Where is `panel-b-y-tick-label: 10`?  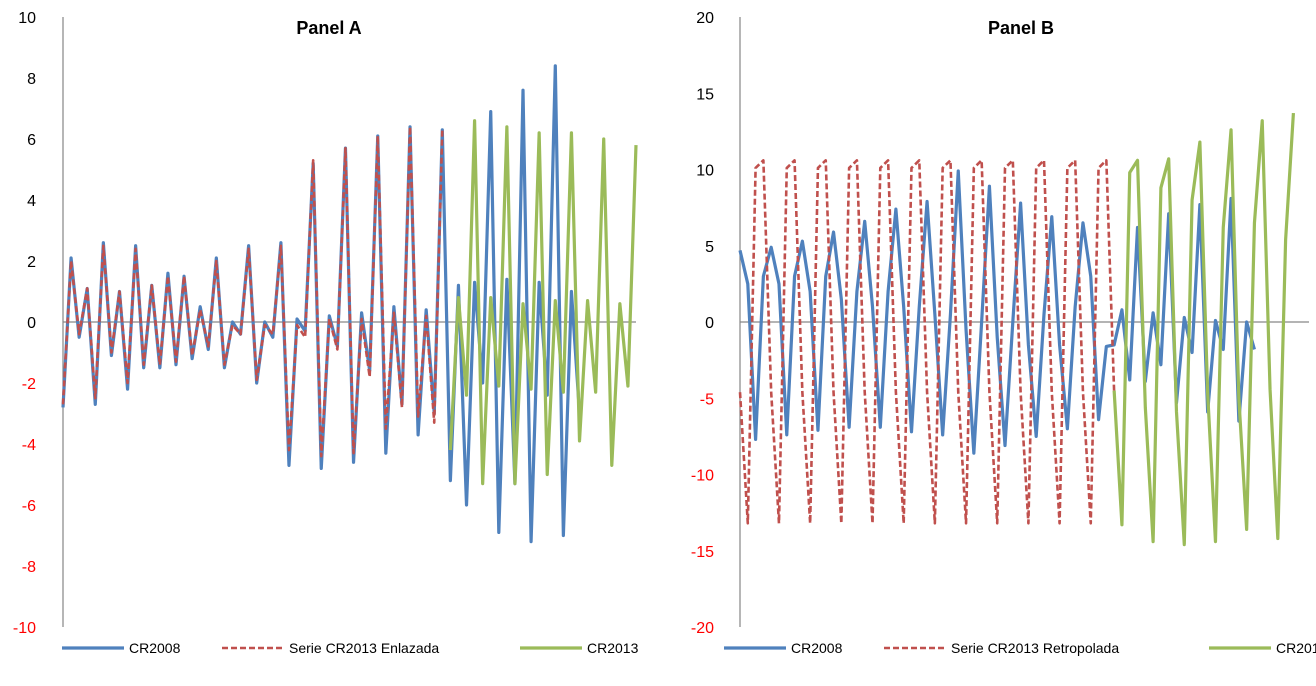
panel-b-y-tick-label: 10 is located at coordinates (705, 171).